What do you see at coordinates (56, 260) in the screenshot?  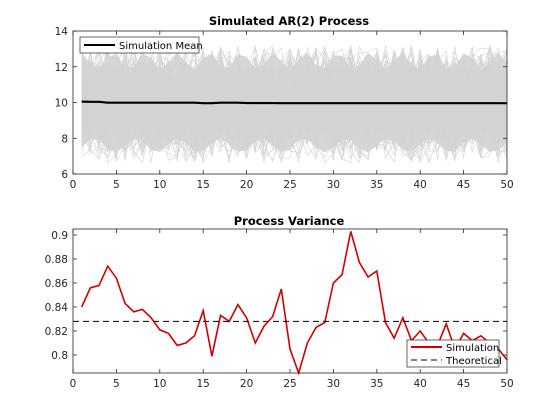 I see `y-tick-label: 0.88` at bounding box center [56, 260].